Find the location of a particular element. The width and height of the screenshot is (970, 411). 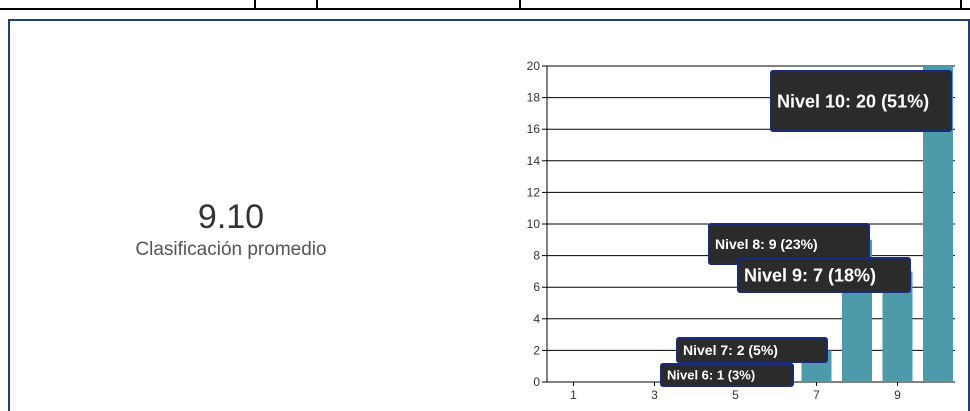

x-tick-label: 7 is located at coordinates (816, 395).